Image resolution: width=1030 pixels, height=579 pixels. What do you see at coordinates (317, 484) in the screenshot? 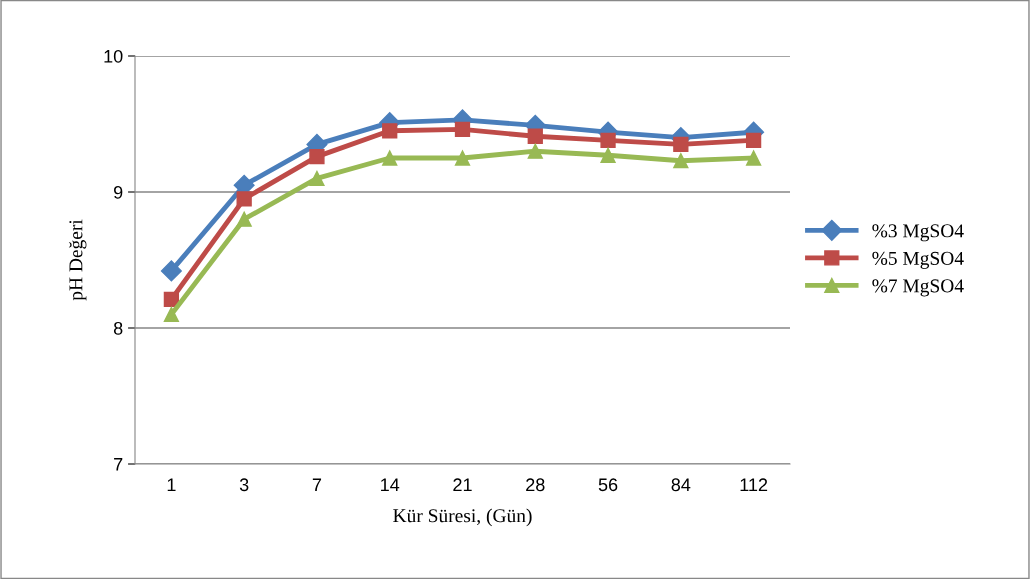
I see `x-tick-label: 7` at bounding box center [317, 484].